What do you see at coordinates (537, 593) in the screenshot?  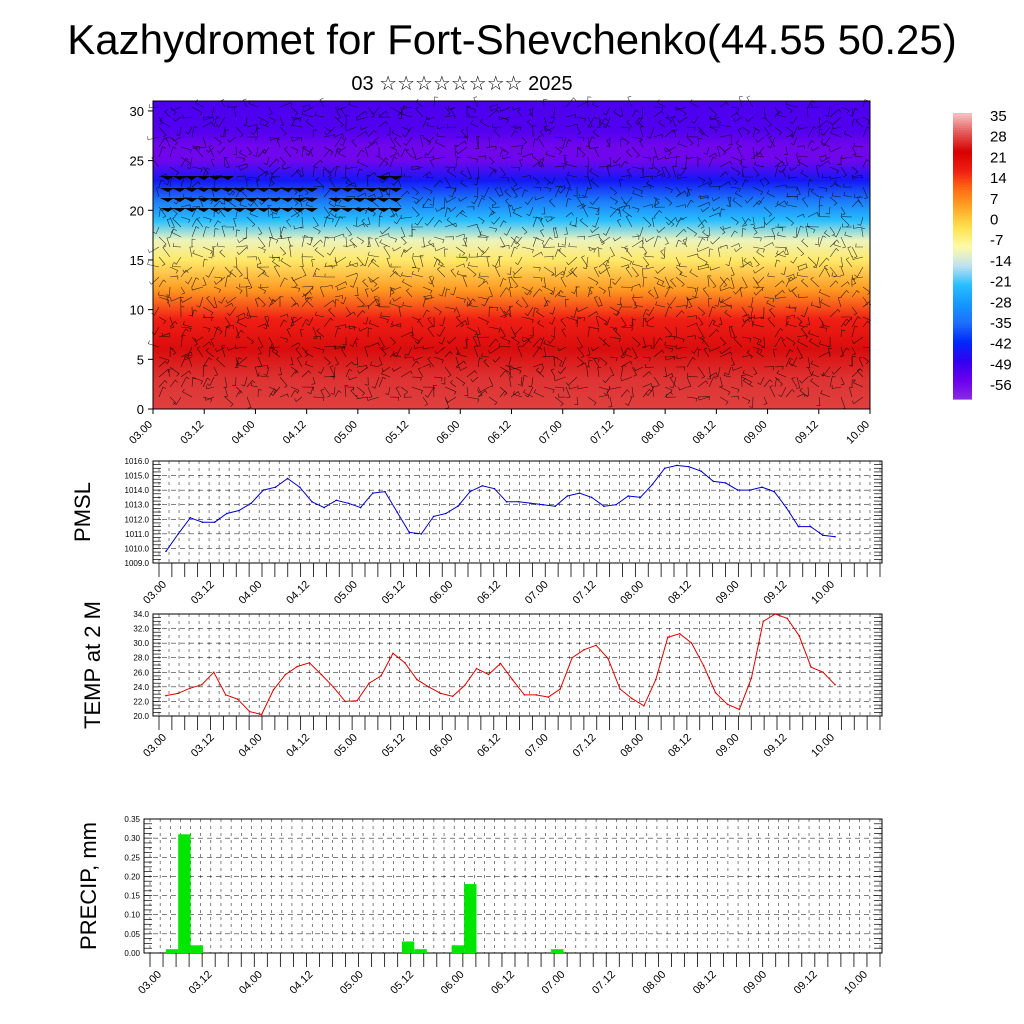 I see `x-tick-label: 07.00` at bounding box center [537, 593].